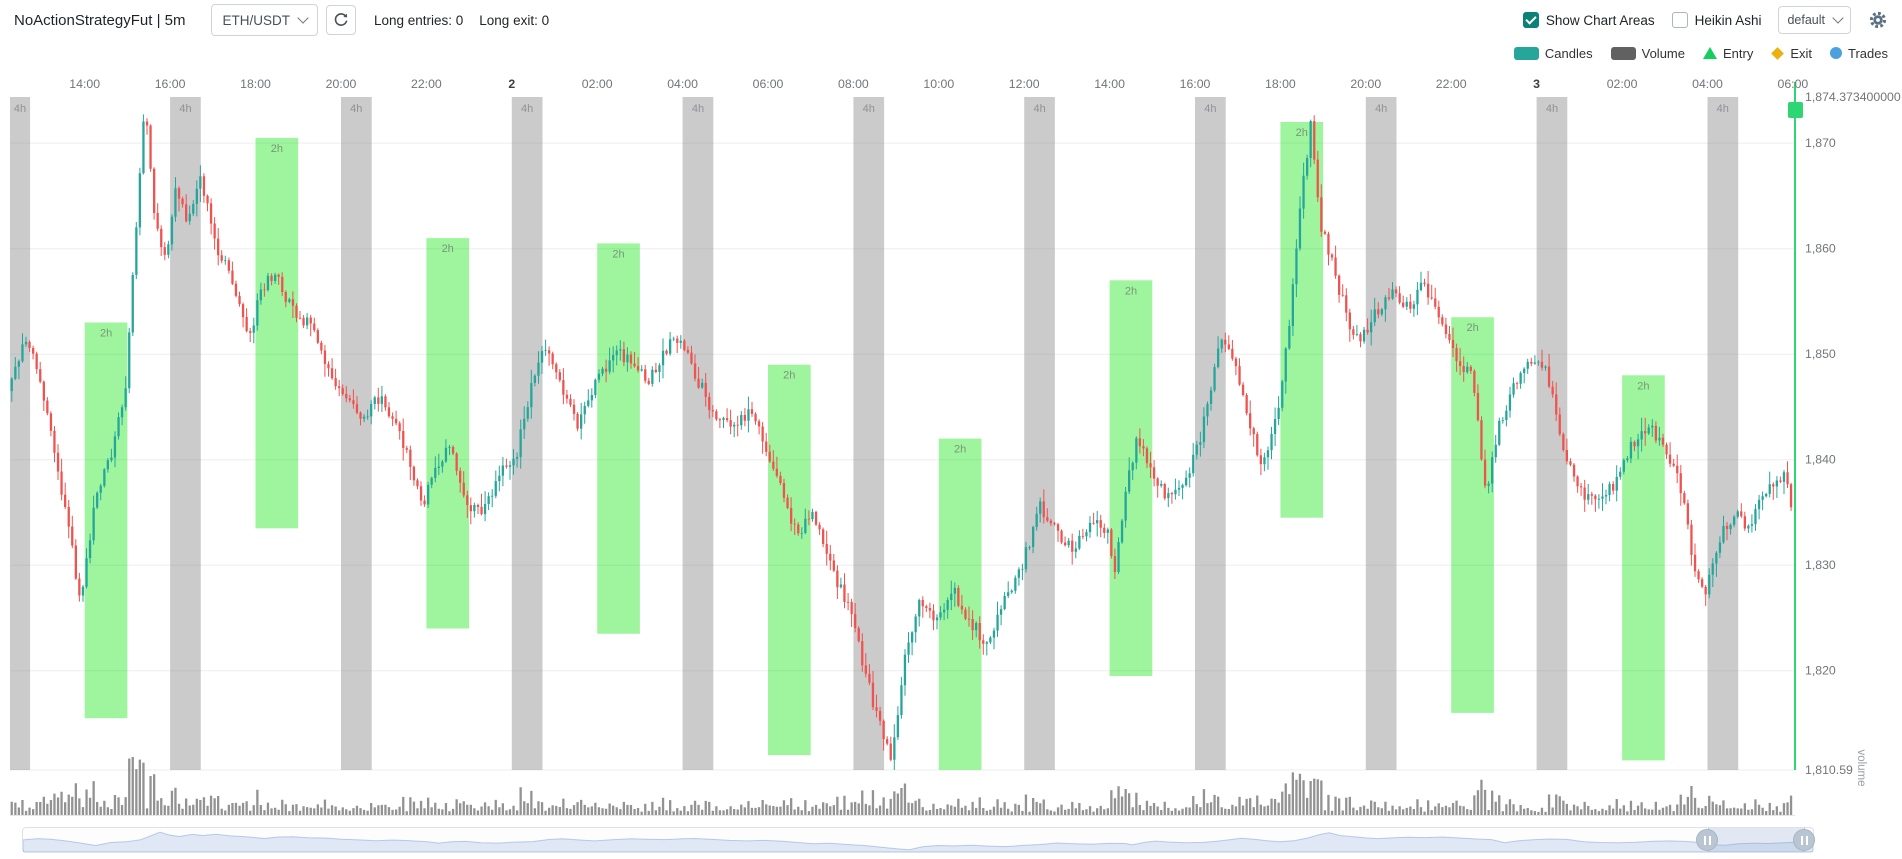 This screenshot has height=859, width=1902. I want to click on plot-config-select: default, so click(1814, 20).